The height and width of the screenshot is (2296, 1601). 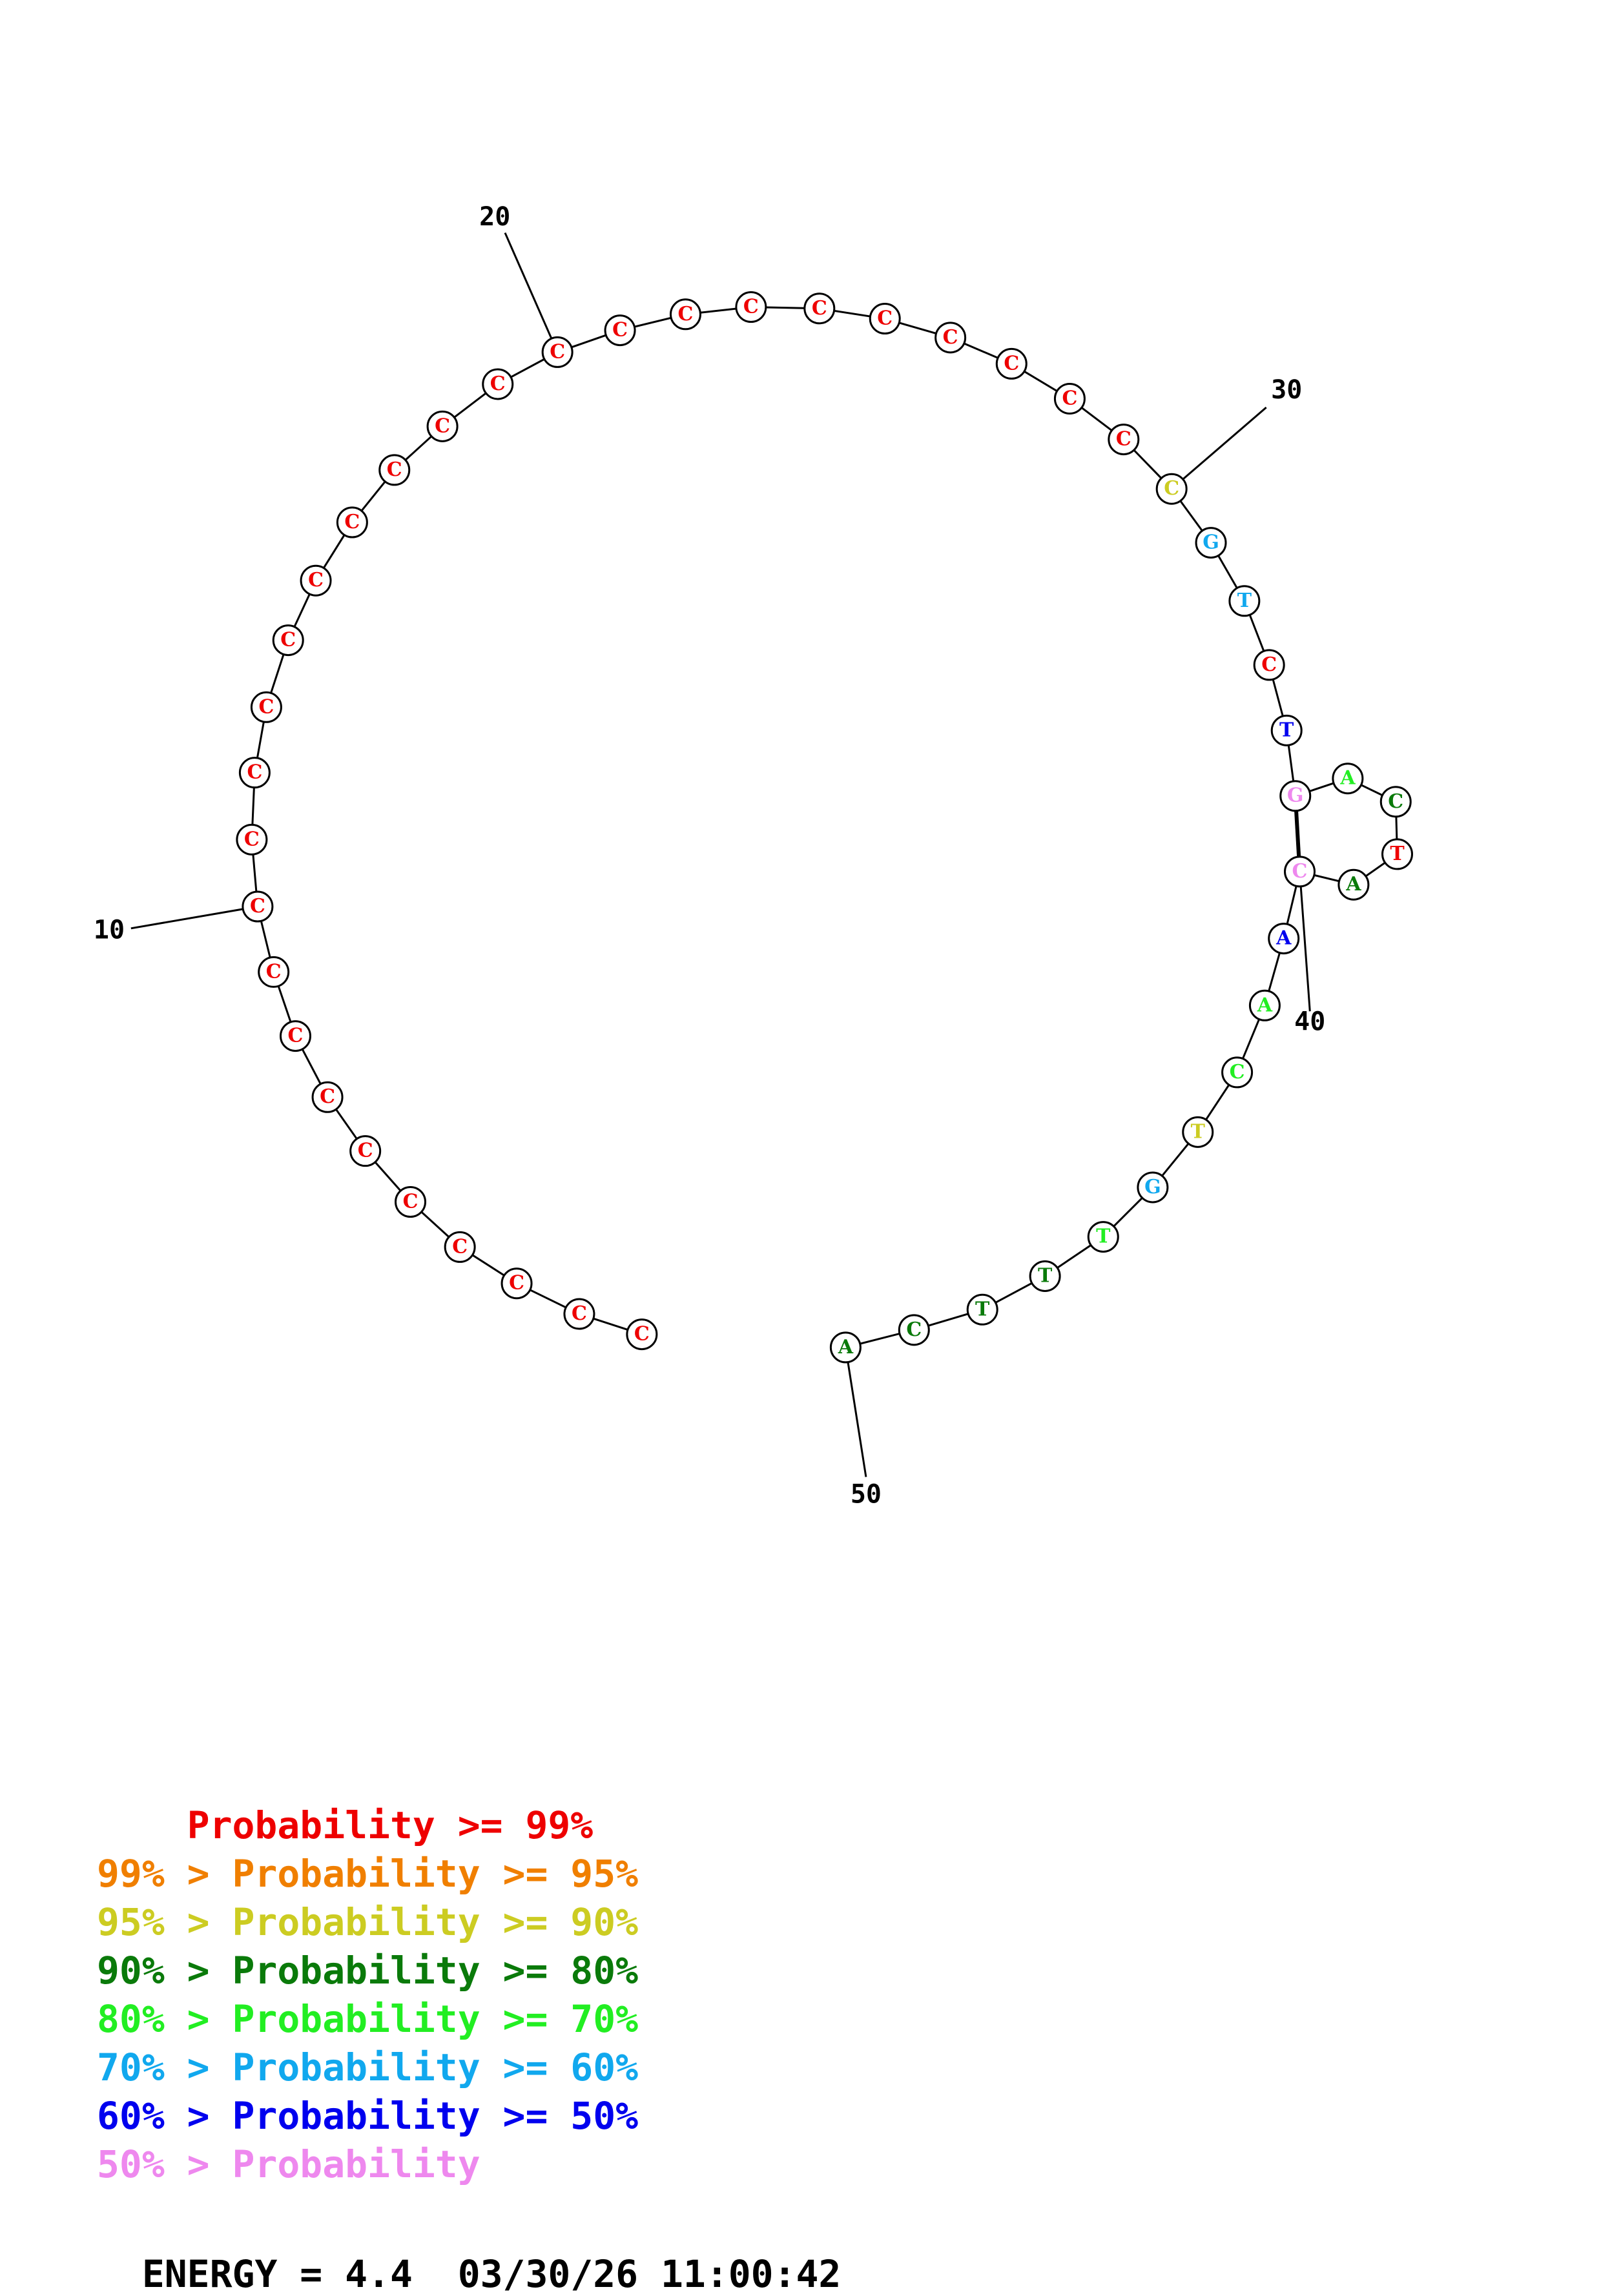 I want to click on nucleotide-16: C, so click(x=352, y=522).